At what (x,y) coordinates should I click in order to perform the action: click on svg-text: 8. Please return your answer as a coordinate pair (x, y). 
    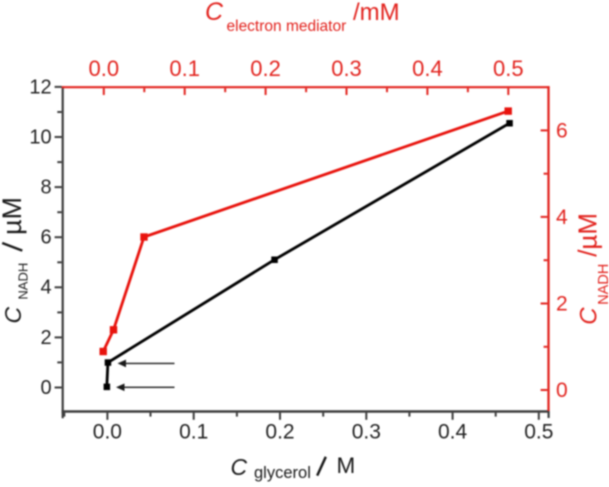
    Looking at the image, I should click on (45, 188).